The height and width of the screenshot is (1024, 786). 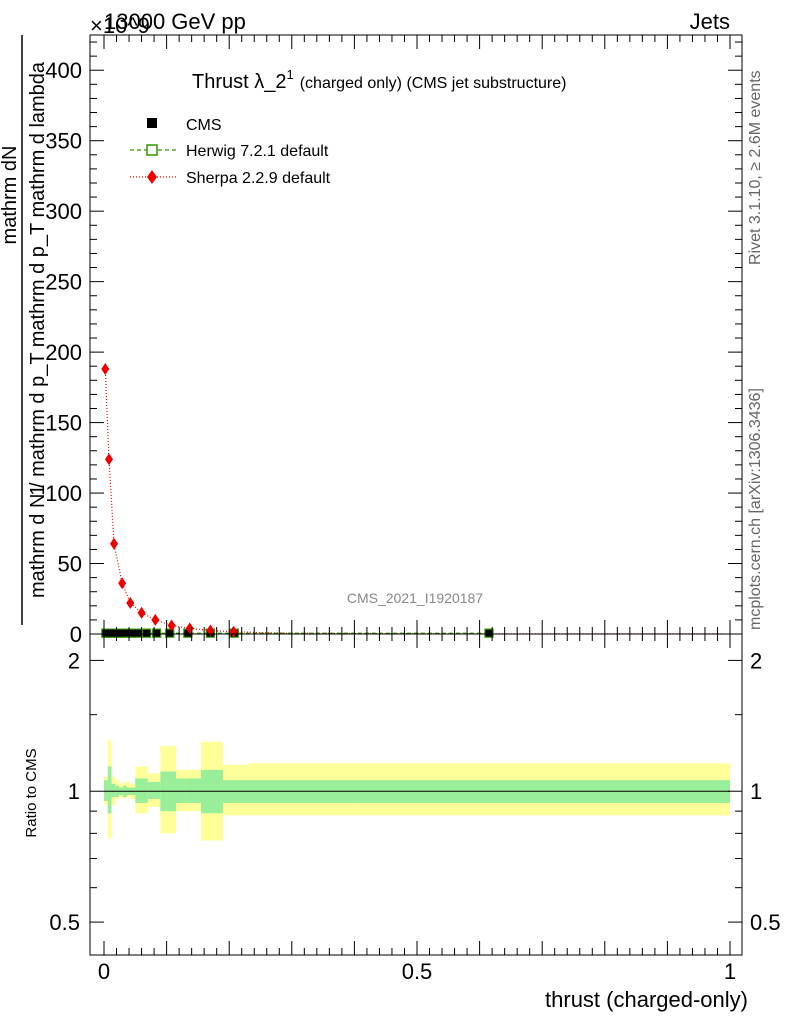 I want to click on x-axis-label: thrust (charged-only), so click(x=646, y=999).